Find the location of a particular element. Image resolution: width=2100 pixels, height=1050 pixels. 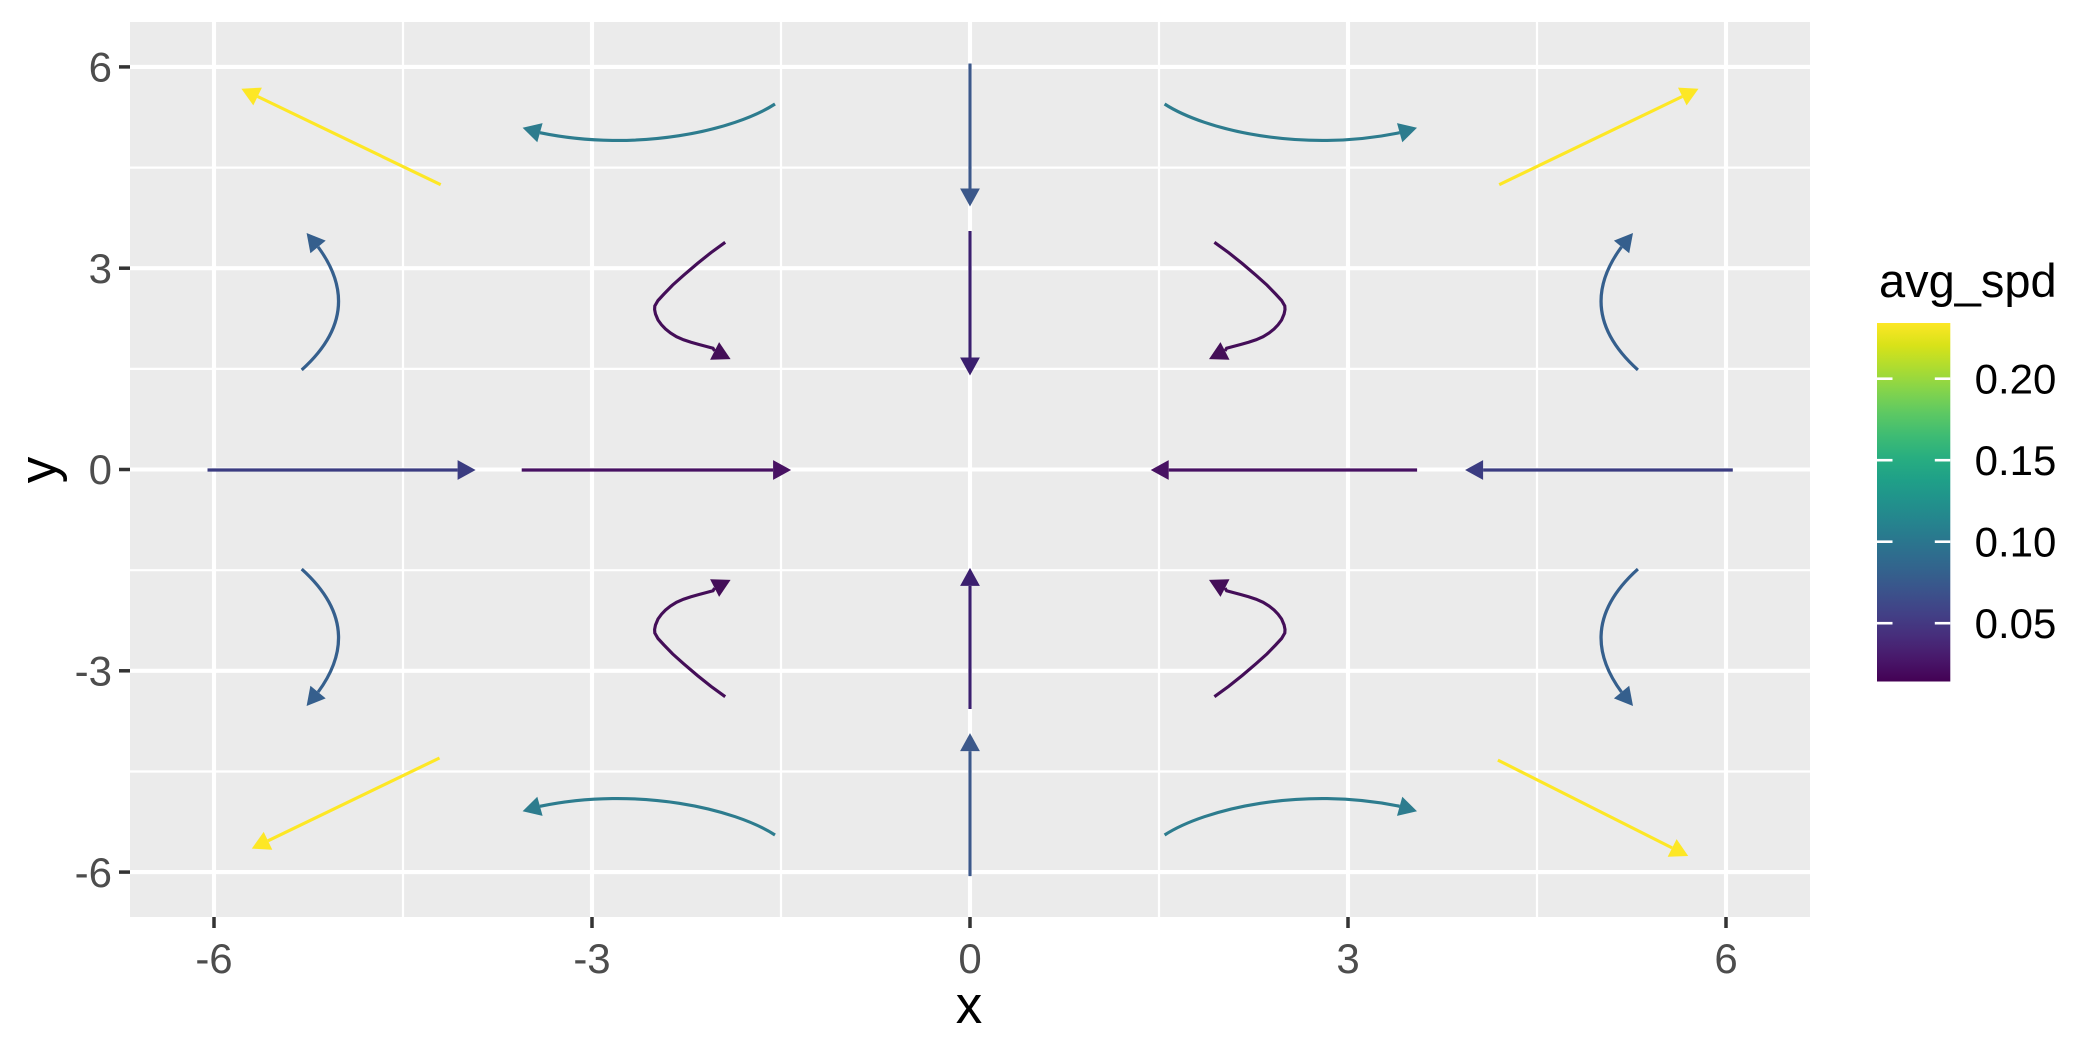

svg-text: 0.15 is located at coordinates (2016, 460).